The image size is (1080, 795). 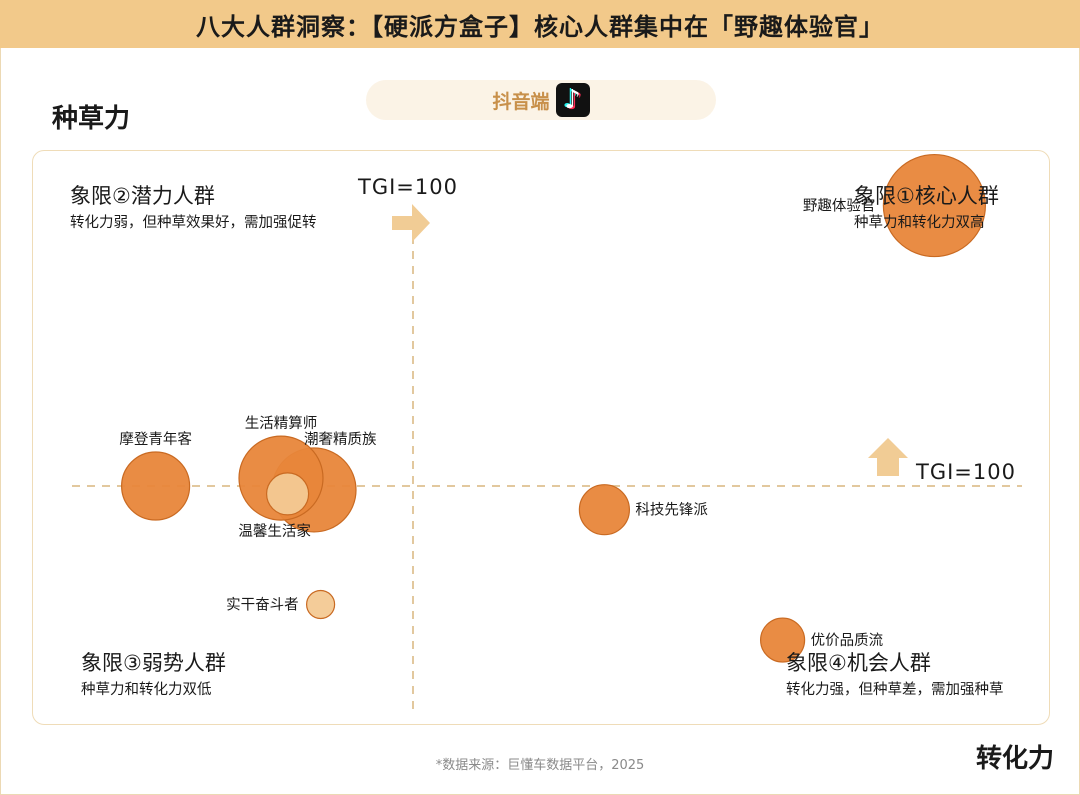 I want to click on quadrant-4-title: 象限④机会人群, so click(x=858, y=663).